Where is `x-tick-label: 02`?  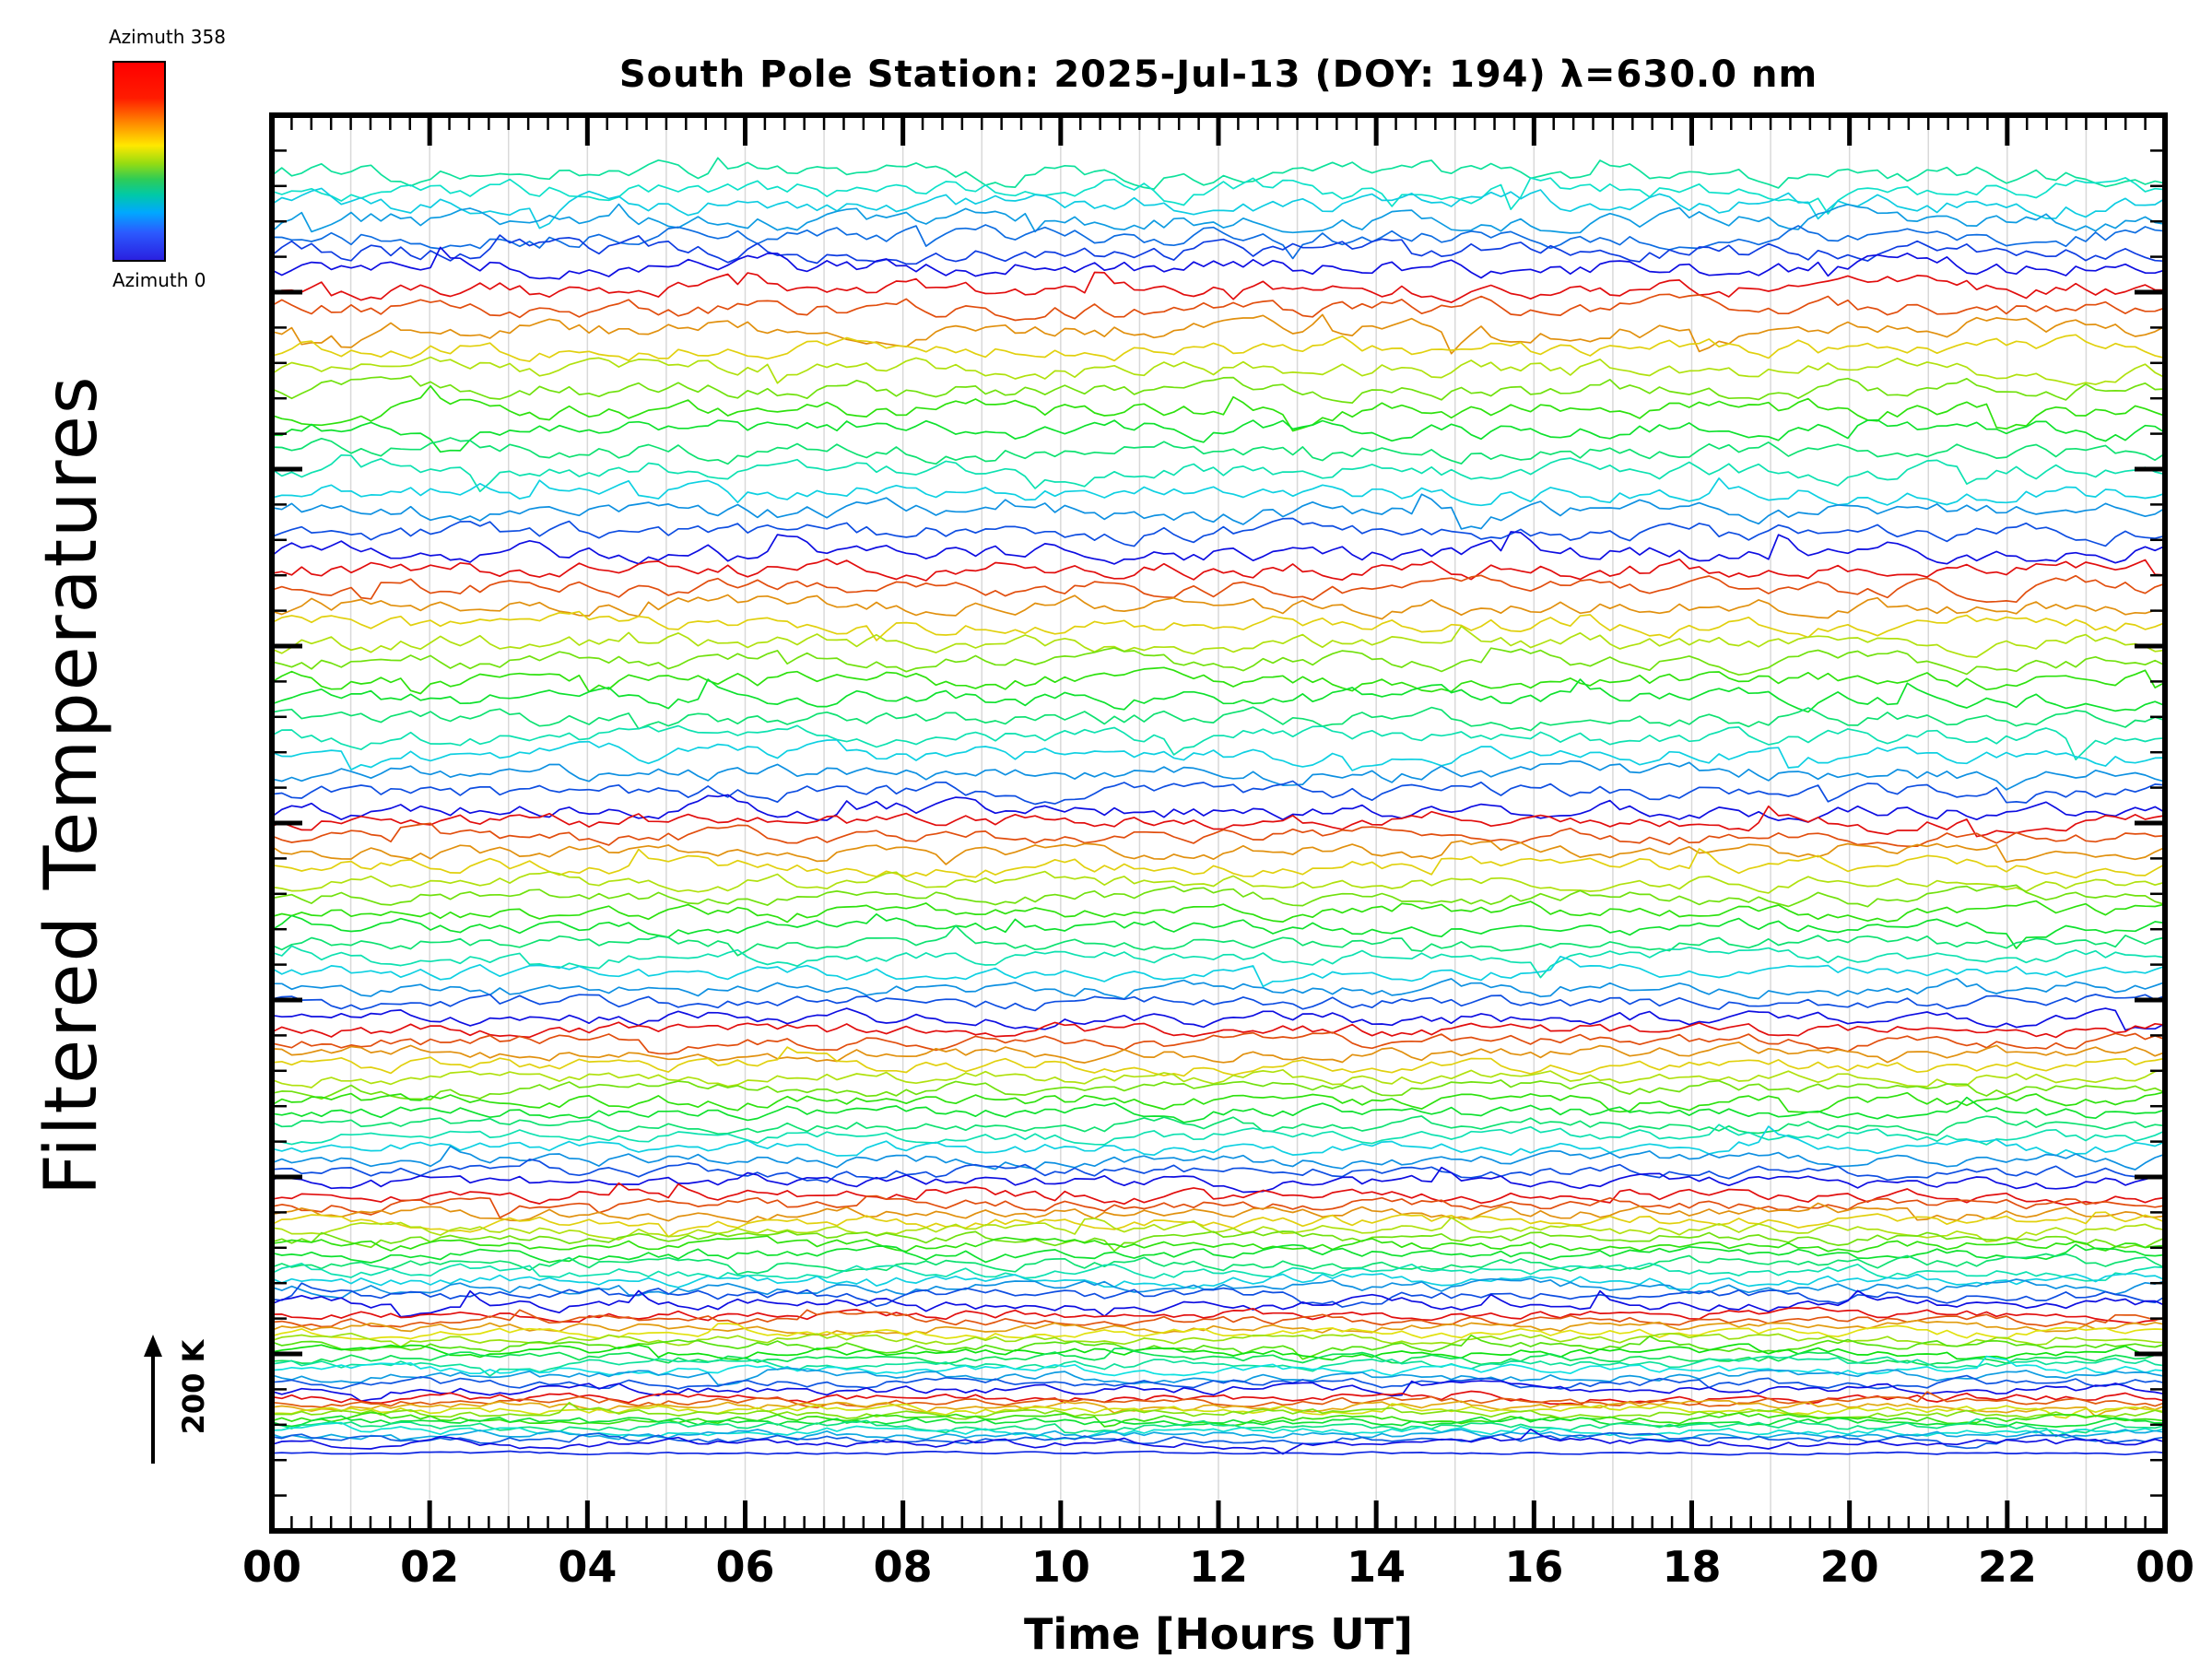
x-tick-label: 02 is located at coordinates (429, 1567).